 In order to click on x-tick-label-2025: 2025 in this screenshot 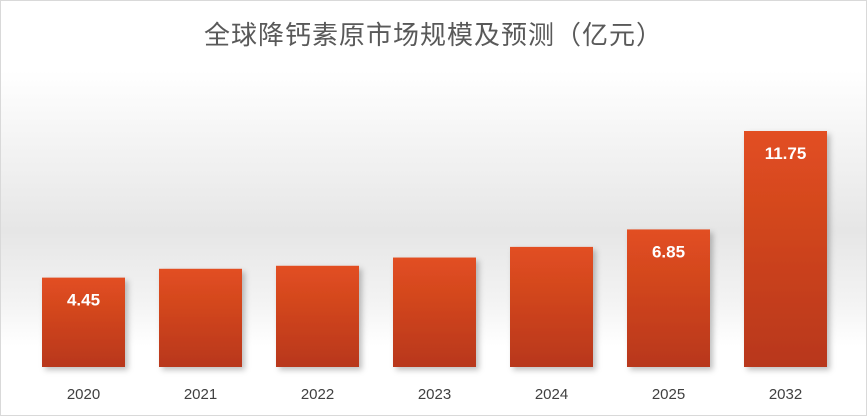, I will do `click(668, 394)`.